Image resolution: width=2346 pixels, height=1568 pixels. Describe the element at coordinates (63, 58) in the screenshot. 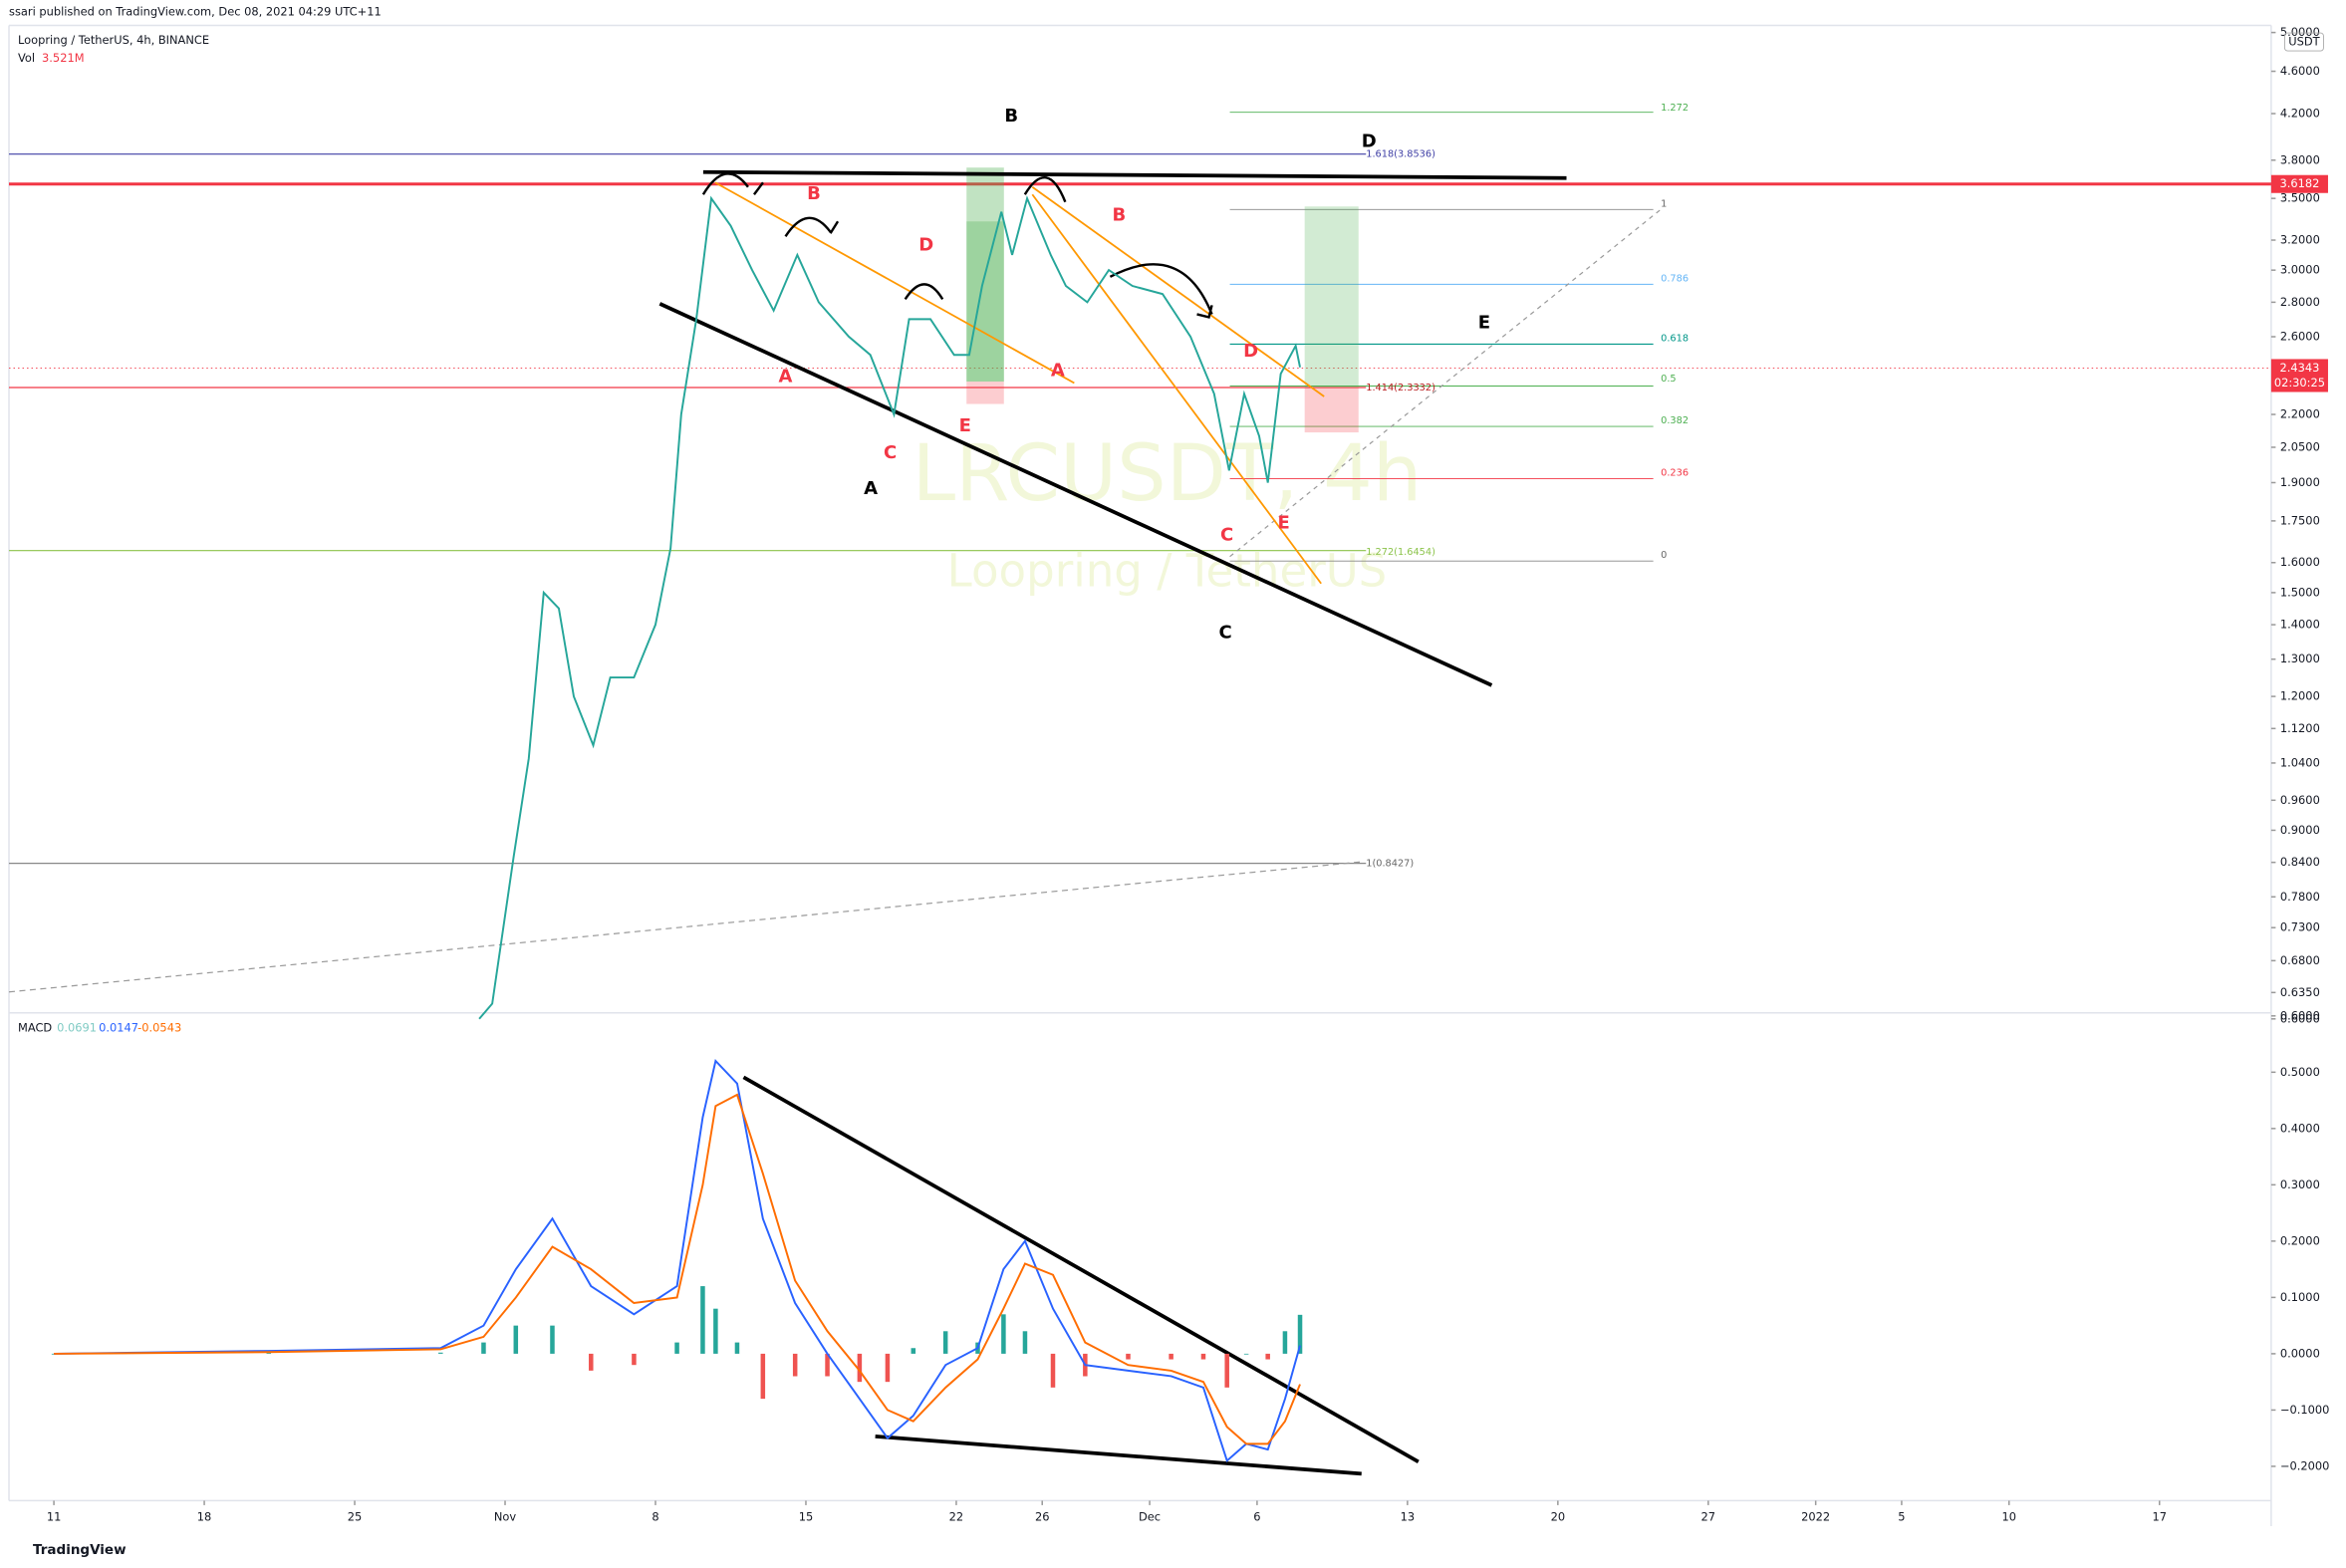

I see `volume-value: 3.521M` at that location.